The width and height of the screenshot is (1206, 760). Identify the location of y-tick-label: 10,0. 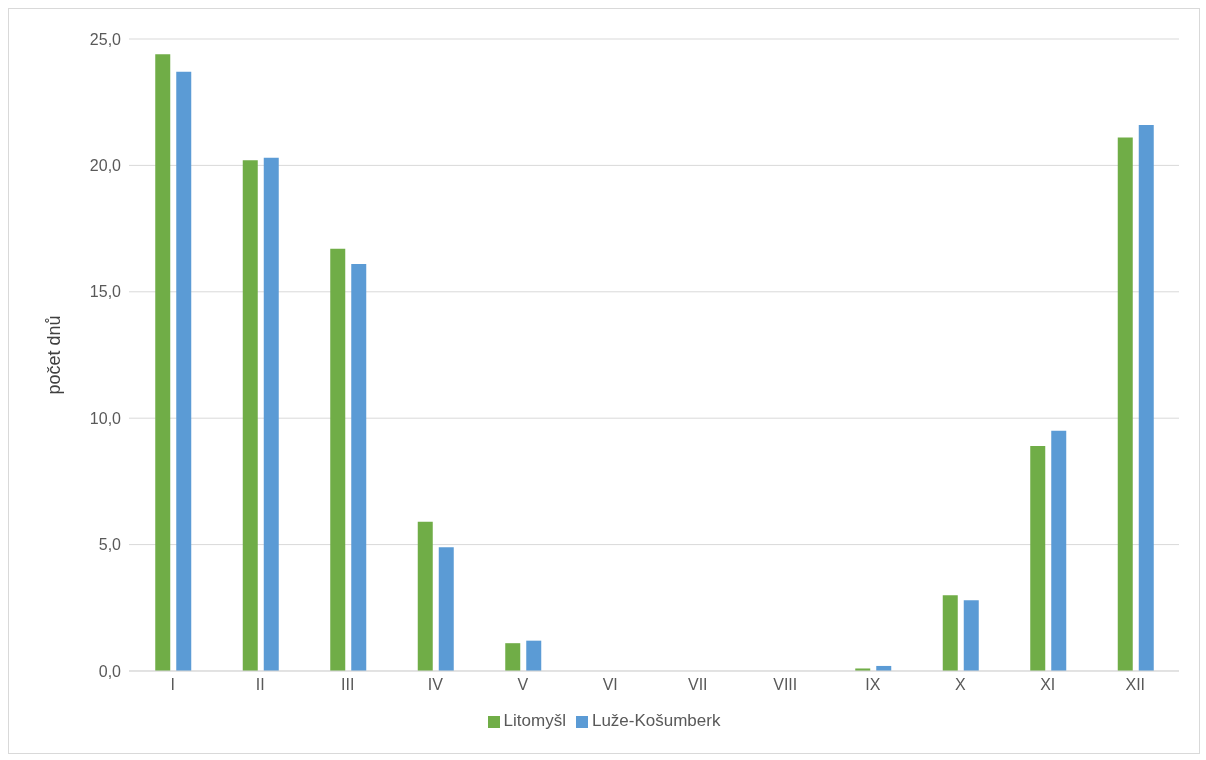
(105, 418).